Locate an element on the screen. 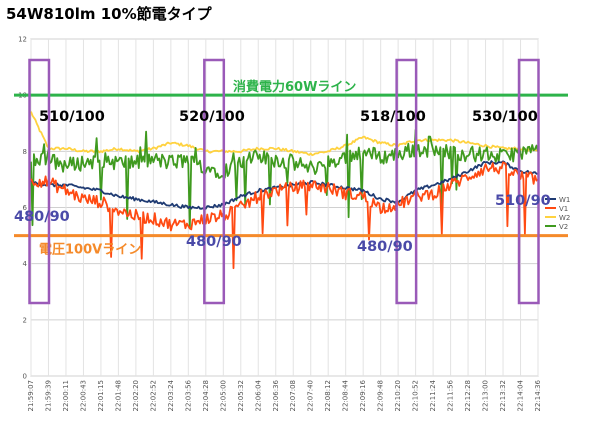  voltage-100v-label: 電圧100Vライン is located at coordinates (90, 250).